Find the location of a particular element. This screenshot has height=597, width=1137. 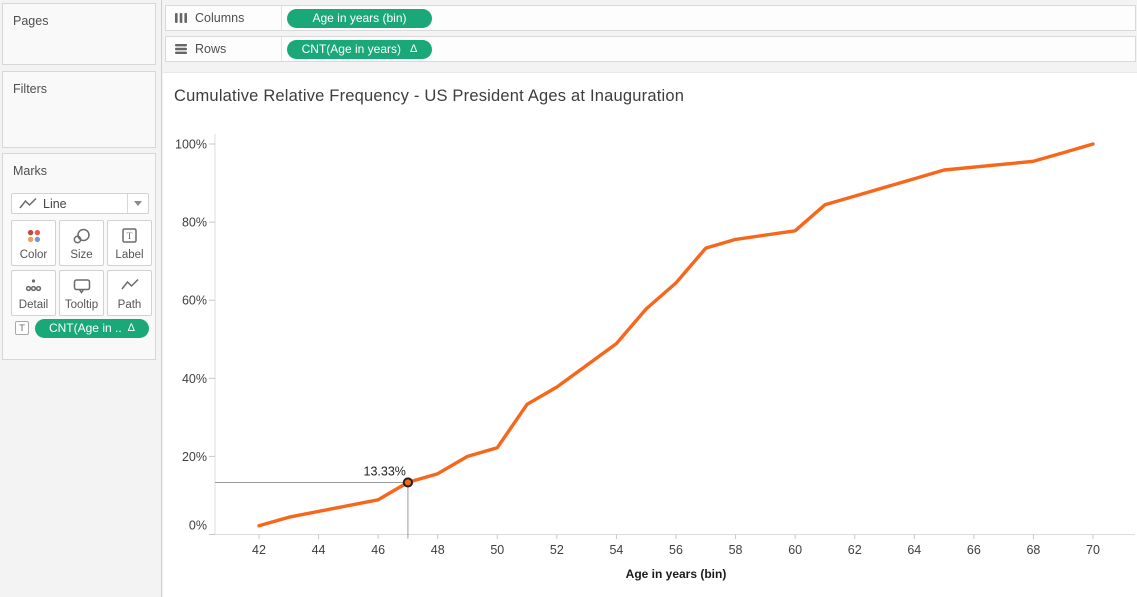

x-tick-label: 58 is located at coordinates (736, 550).